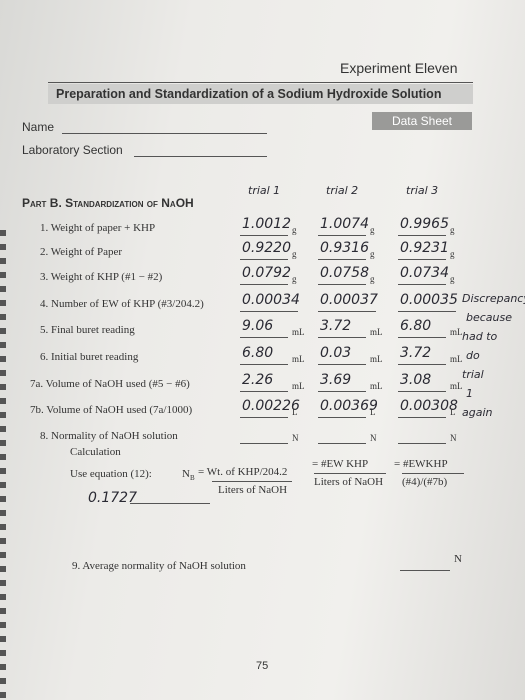  What do you see at coordinates (489, 317) in the screenshot?
I see `note: because` at bounding box center [489, 317].